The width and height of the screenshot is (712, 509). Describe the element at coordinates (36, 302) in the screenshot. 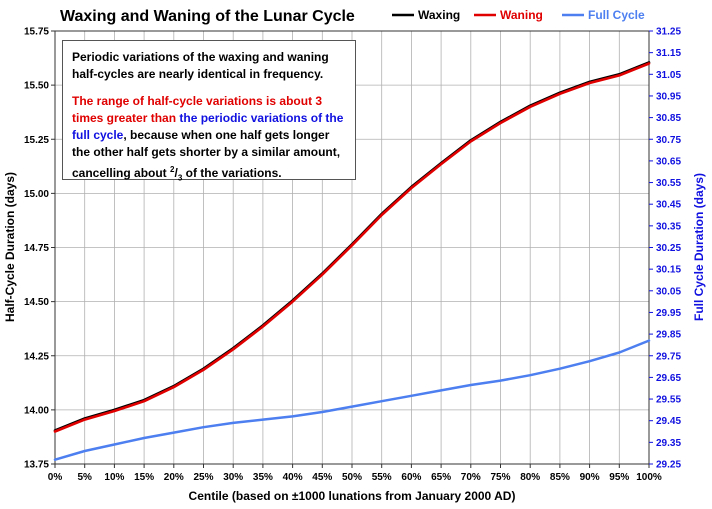

I see `y-tick-label: 14.50` at that location.